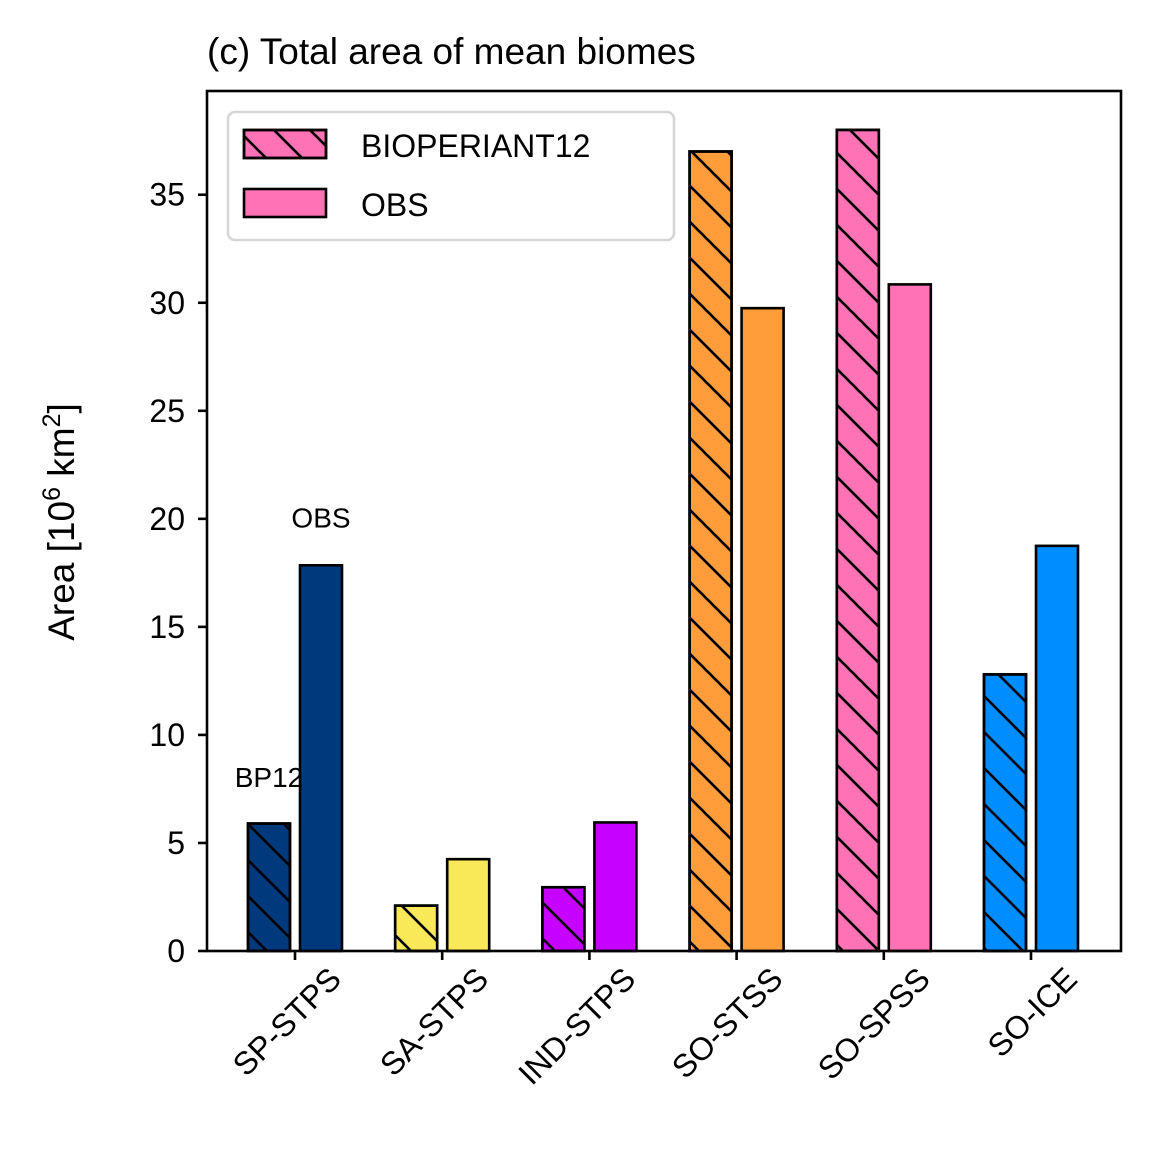 Image resolution: width=1150 pixels, height=1174 pixels. What do you see at coordinates (176, 843) in the screenshot?
I see `y-tick-label: 5` at bounding box center [176, 843].